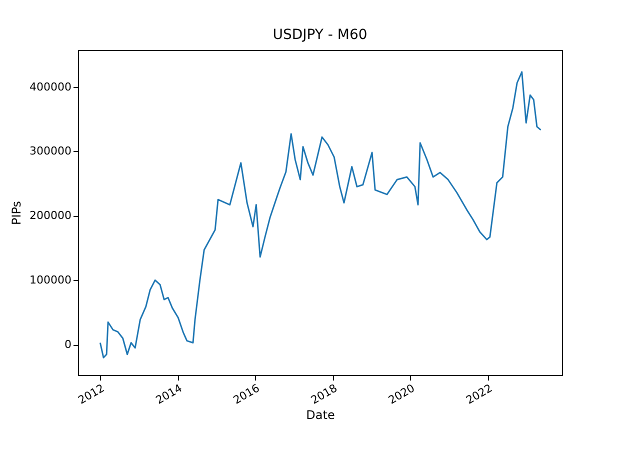  I want to click on chart-title: USDJPY - M60, so click(320, 35).